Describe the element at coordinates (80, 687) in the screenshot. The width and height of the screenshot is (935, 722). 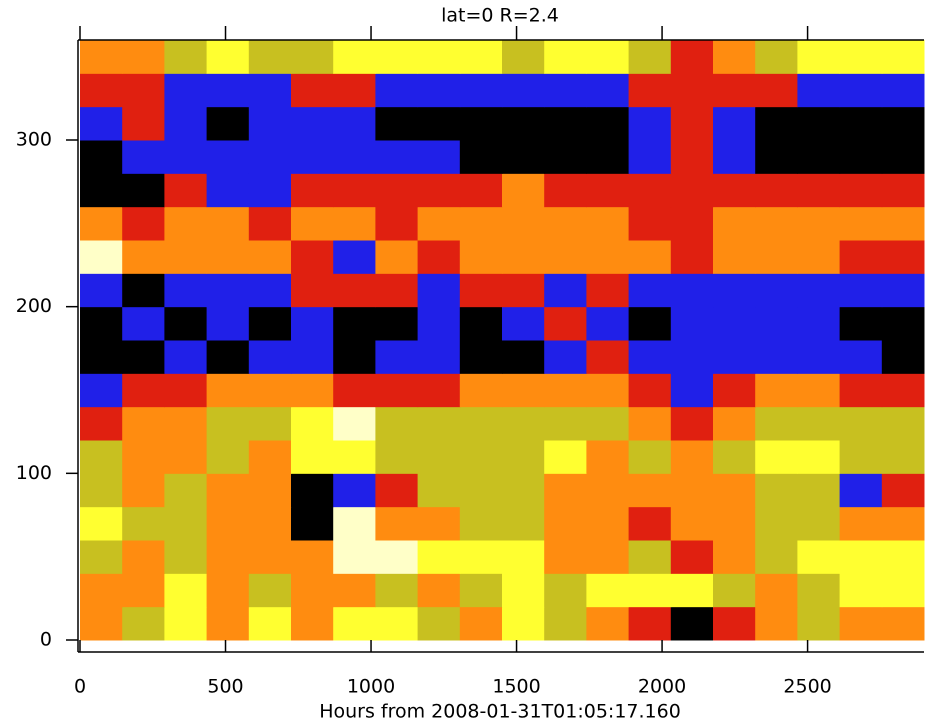
I see `x-tick-label: 0` at that location.